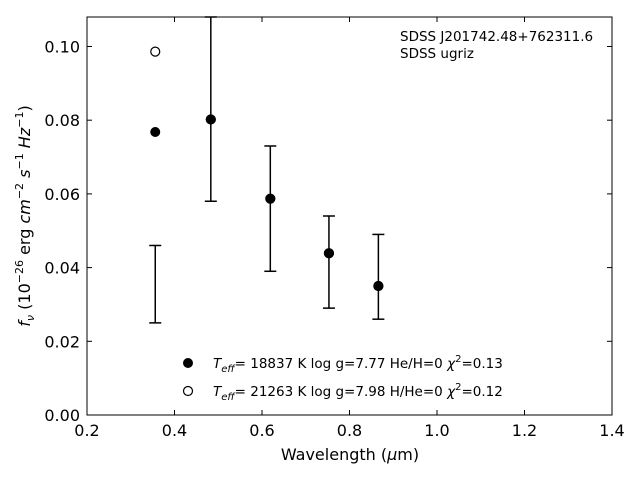 The image size is (640, 480). What do you see at coordinates (188, 363) in the screenshot?
I see `legend-marker-filled` at bounding box center [188, 363].